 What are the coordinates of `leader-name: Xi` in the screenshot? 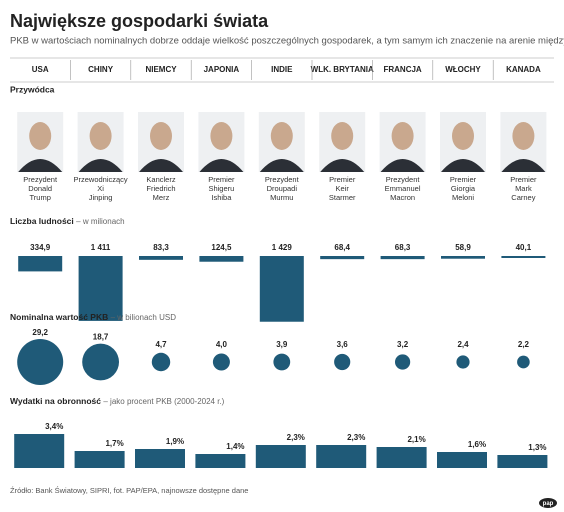 It's located at (100, 188).